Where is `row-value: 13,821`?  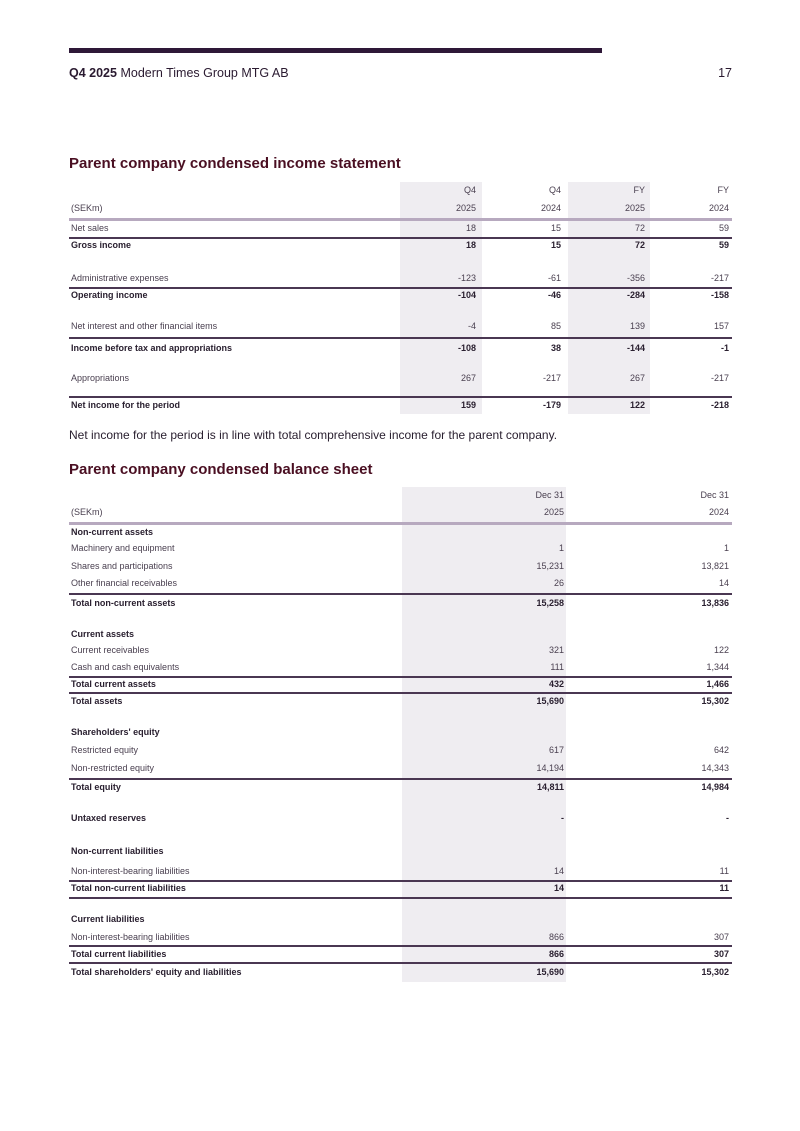
row-value: 13,821 is located at coordinates (715, 566).